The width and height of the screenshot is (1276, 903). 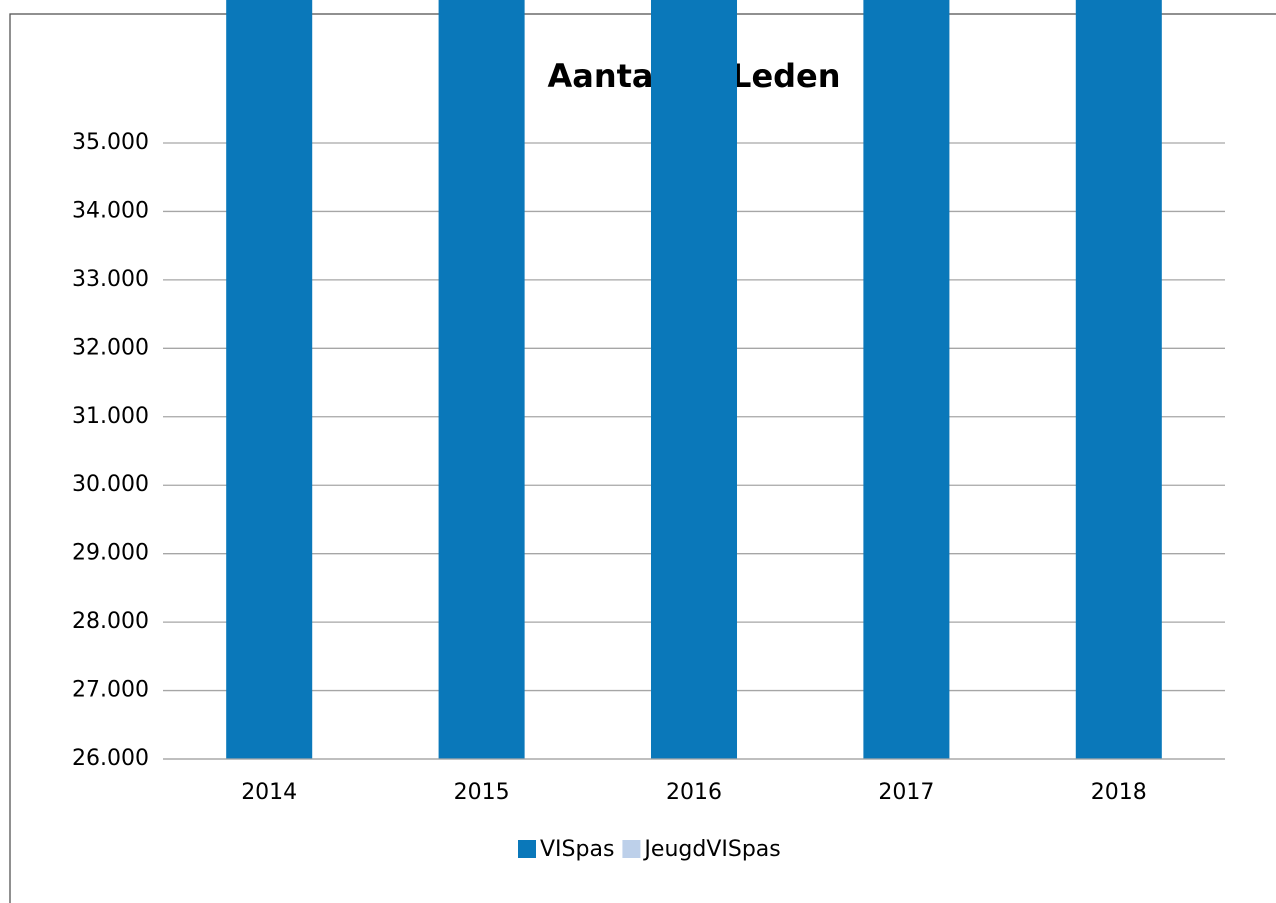 What do you see at coordinates (110, 347) in the screenshot?
I see `y-tick-label: 32.000` at bounding box center [110, 347].